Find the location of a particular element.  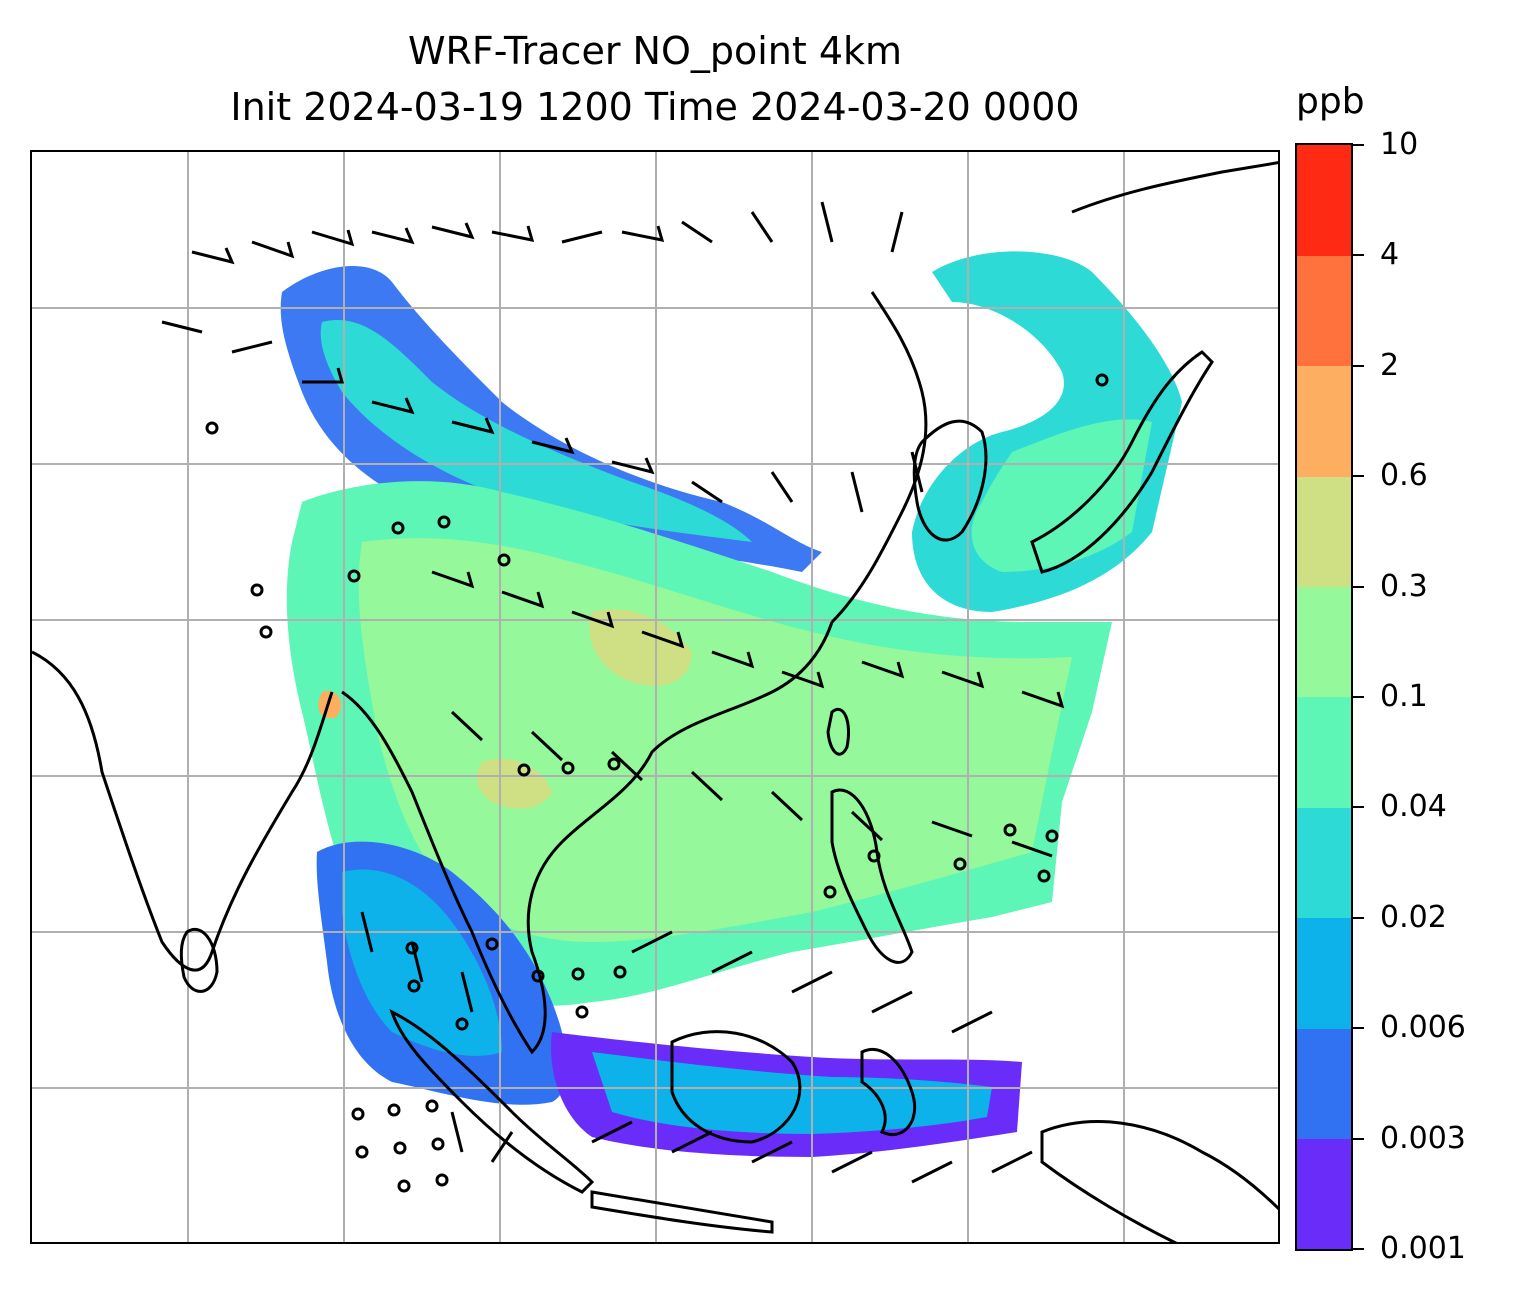

plot-title-line-1: WRF-Tracer NO_point 4km is located at coordinates (655, 51).